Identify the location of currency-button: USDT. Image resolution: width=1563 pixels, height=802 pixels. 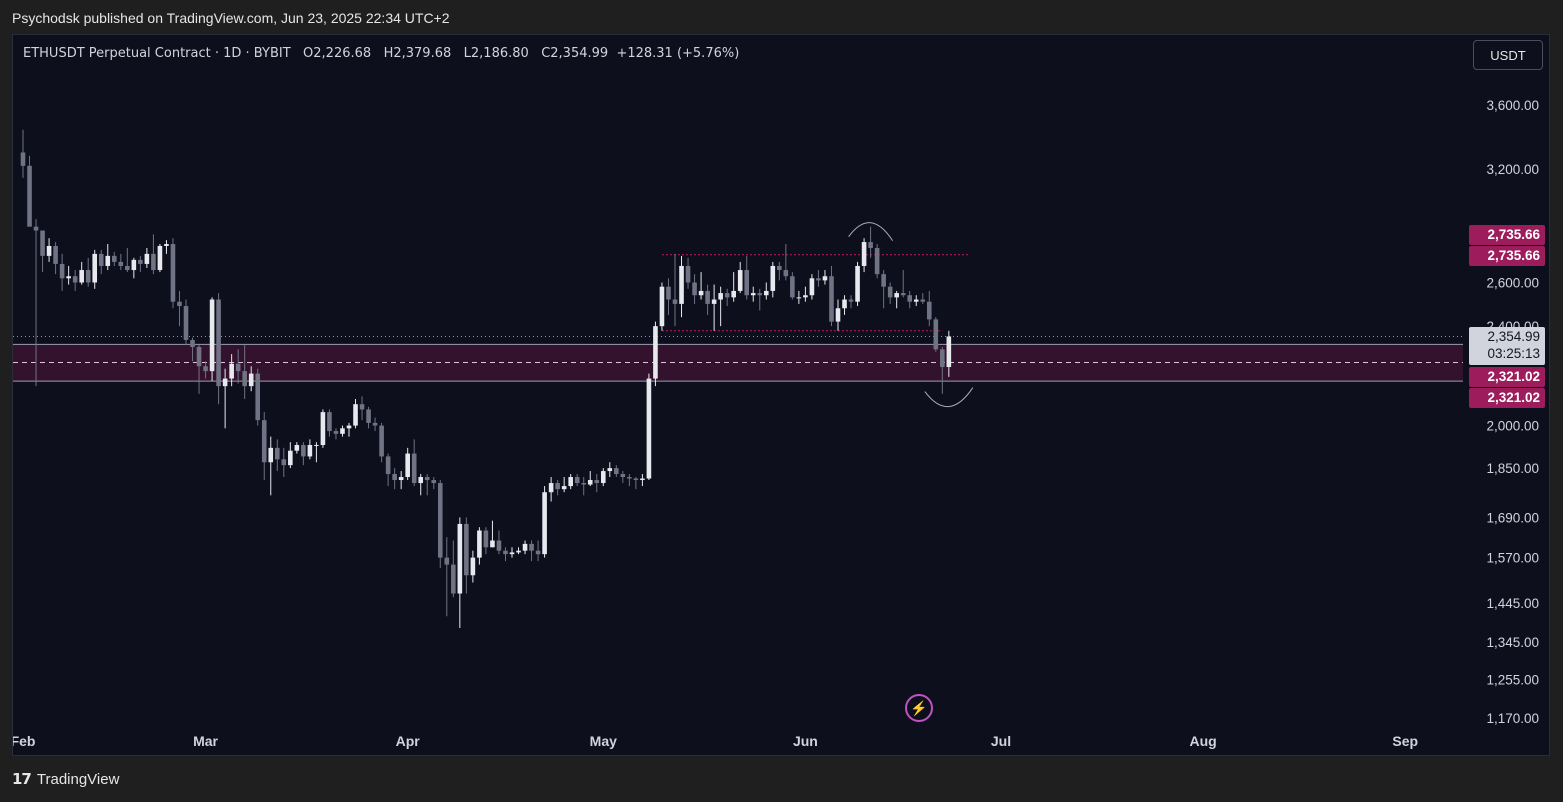
(1508, 55).